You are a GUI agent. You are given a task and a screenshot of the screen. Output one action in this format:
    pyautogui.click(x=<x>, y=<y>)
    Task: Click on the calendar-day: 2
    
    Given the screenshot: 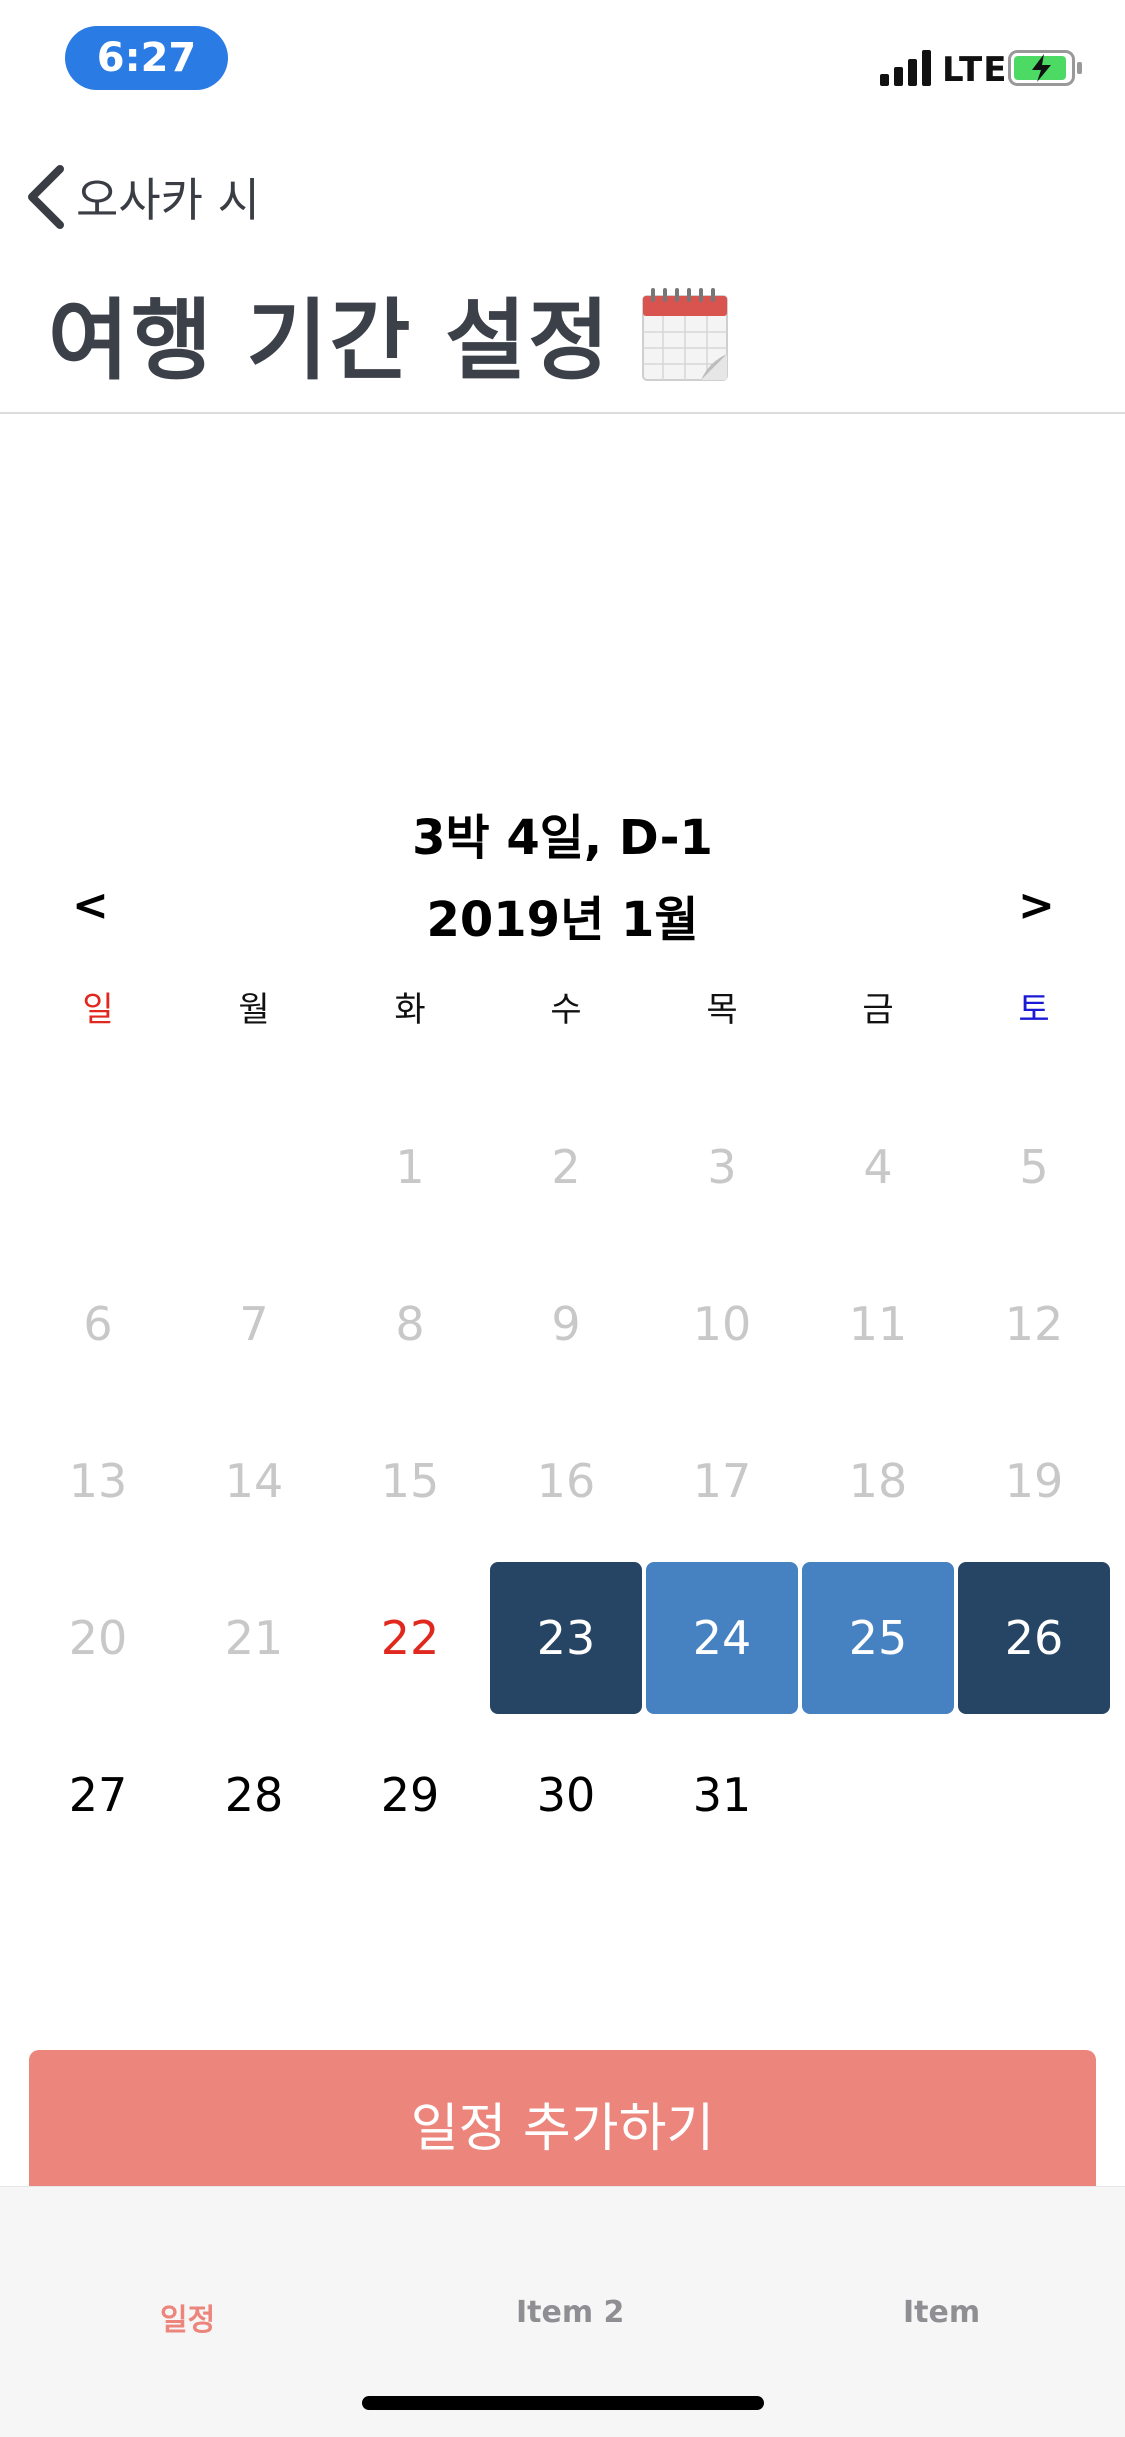 What is the action you would take?
    pyautogui.click(x=566, y=1167)
    